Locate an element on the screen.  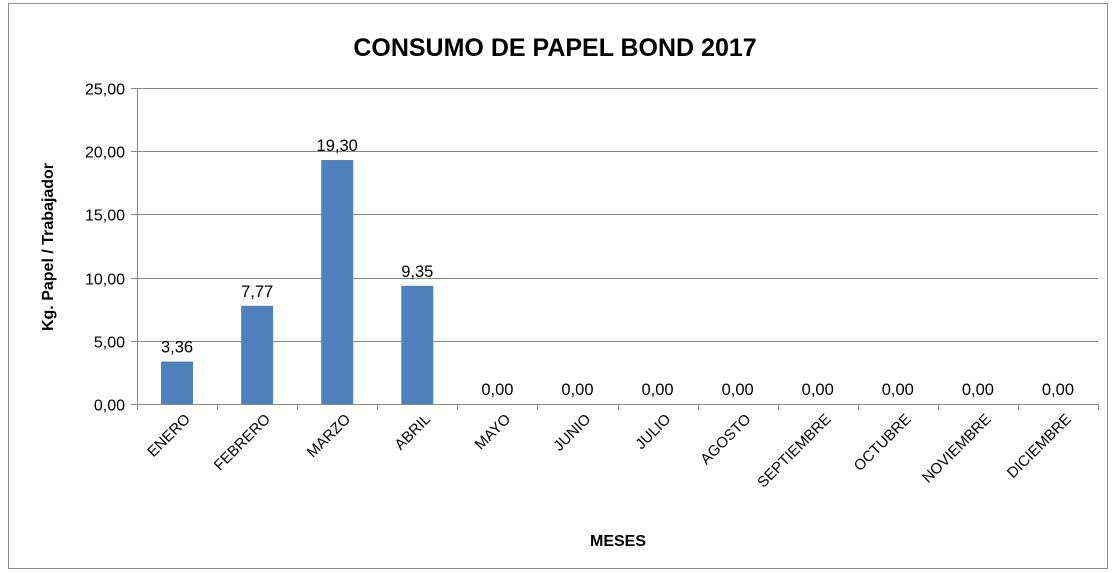
x-tick-label: NOVIEMBRE is located at coordinates (957, 449).